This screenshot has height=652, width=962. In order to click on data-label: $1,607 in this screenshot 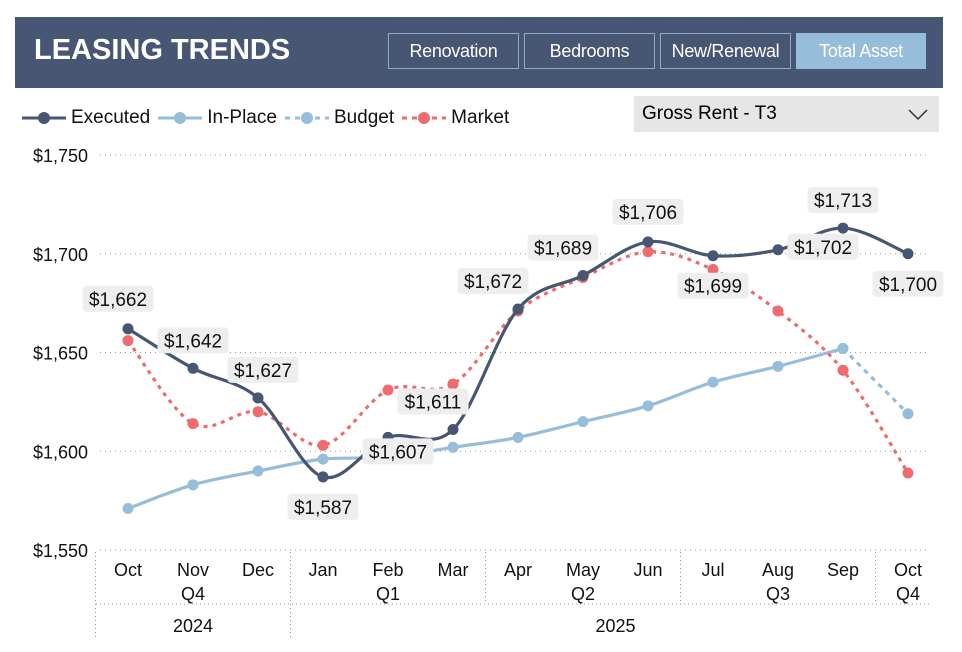, I will do `click(398, 452)`.